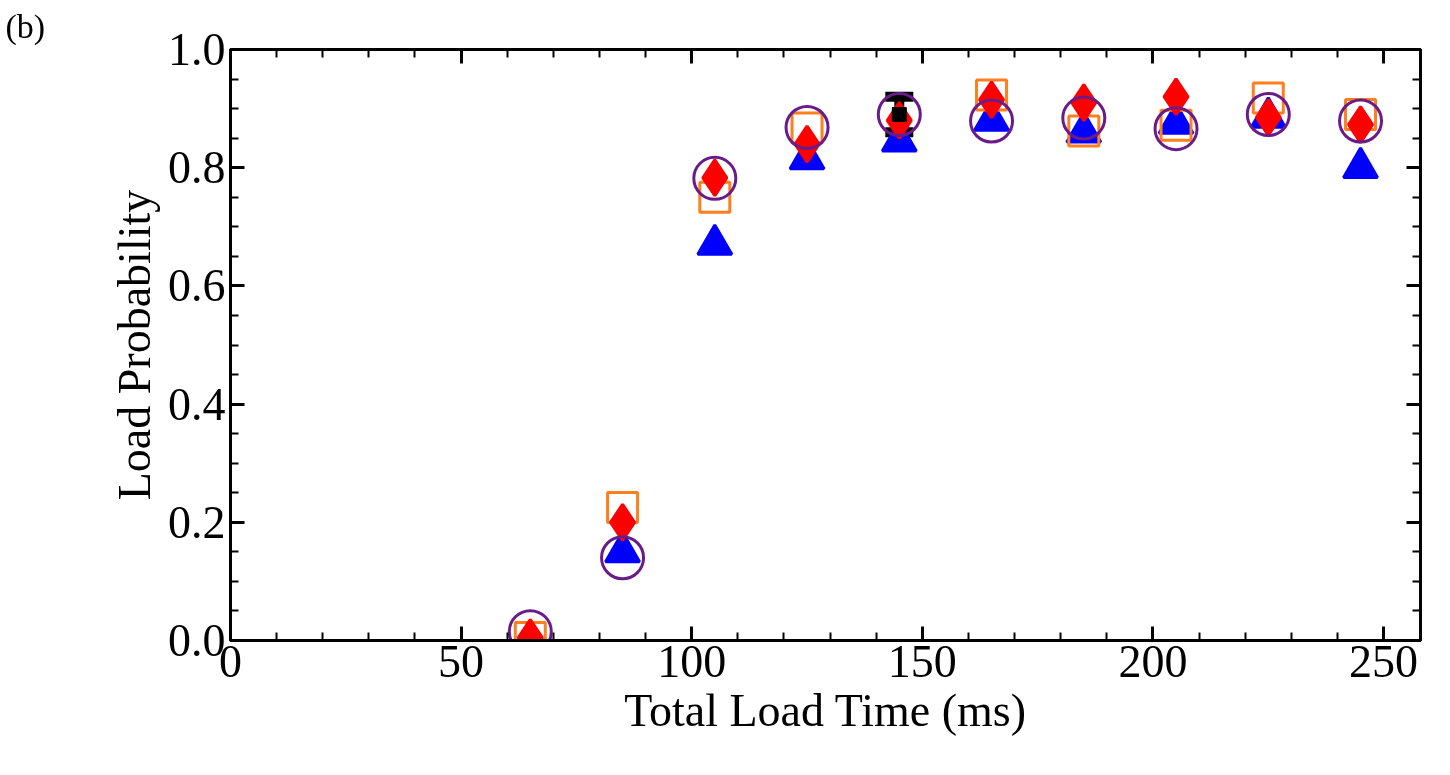  What do you see at coordinates (922, 661) in the screenshot?
I see `x-tick-label: 150` at bounding box center [922, 661].